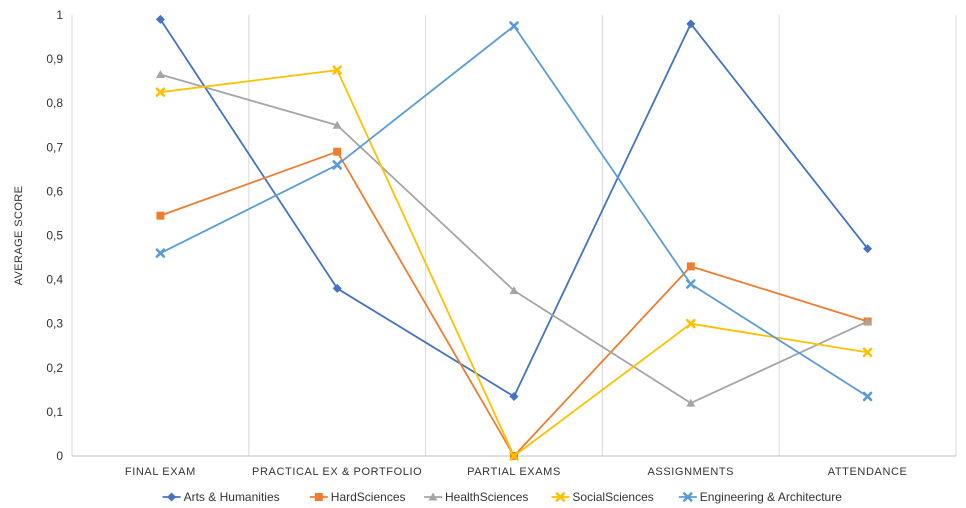 Image resolution: width=966 pixels, height=508 pixels. What do you see at coordinates (612, 497) in the screenshot?
I see `legend-label: SocialSciences` at bounding box center [612, 497].